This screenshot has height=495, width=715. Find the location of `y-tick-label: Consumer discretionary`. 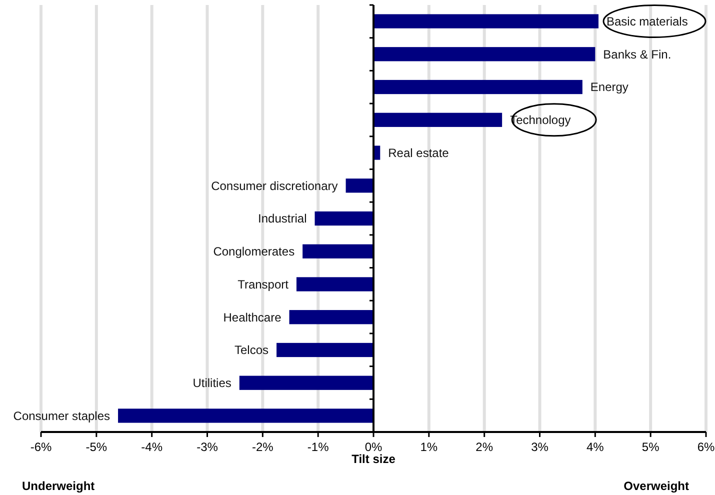

y-tick-label: Consumer discretionary is located at coordinates (274, 185).